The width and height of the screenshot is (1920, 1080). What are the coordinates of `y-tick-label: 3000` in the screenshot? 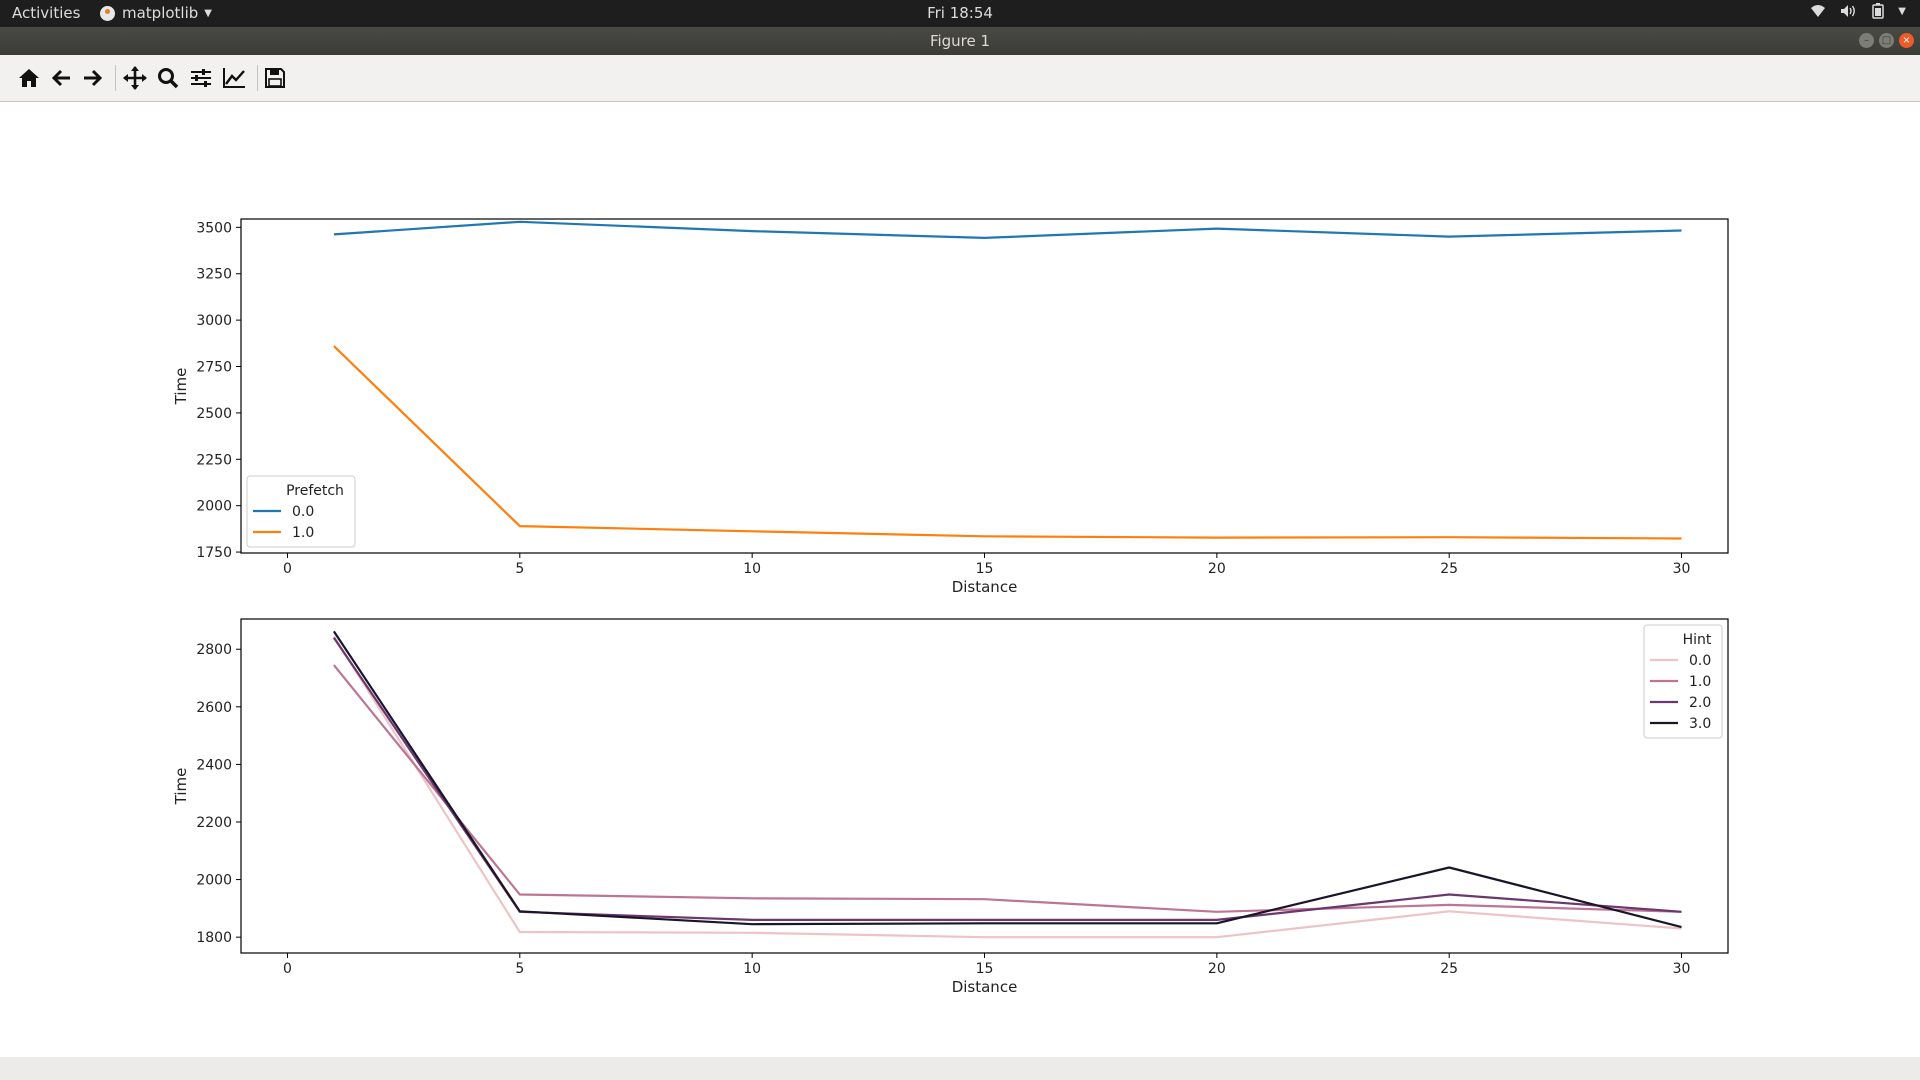 It's located at (214, 321).